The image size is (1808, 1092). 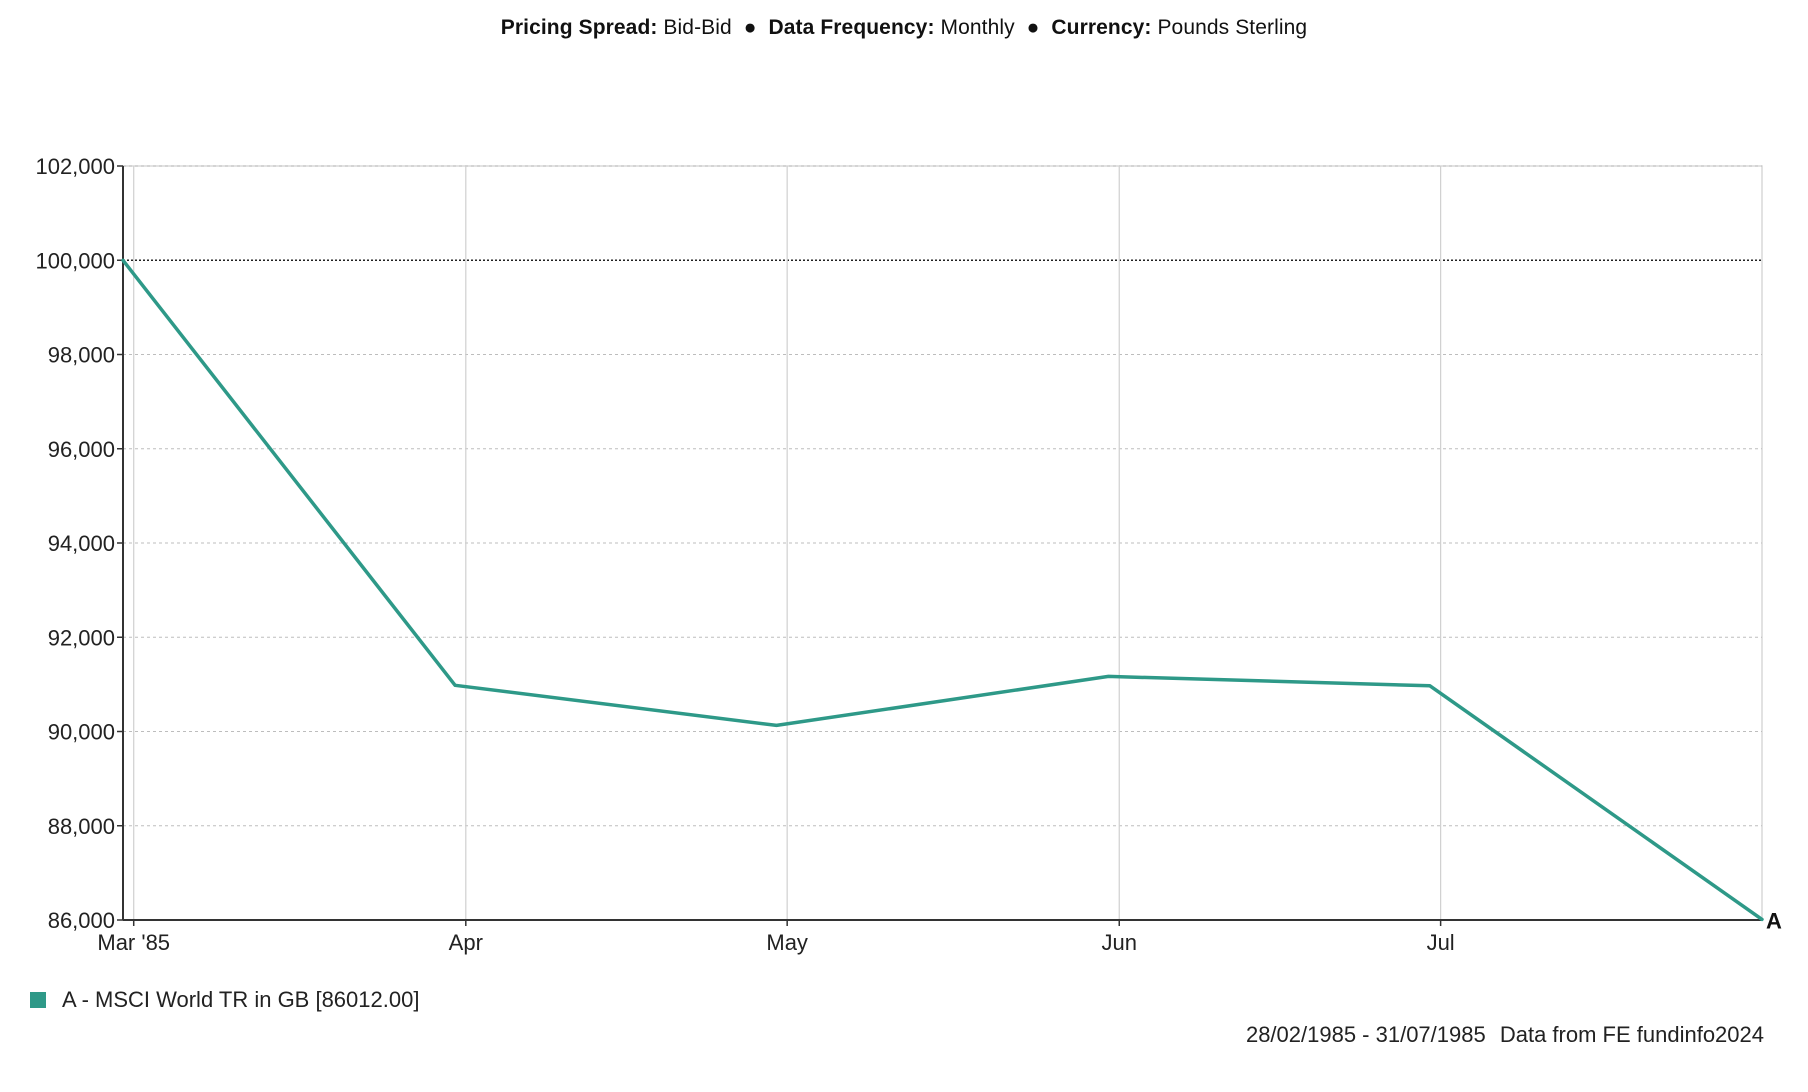 I want to click on y-tick-label: 94,000, so click(x=81, y=543).